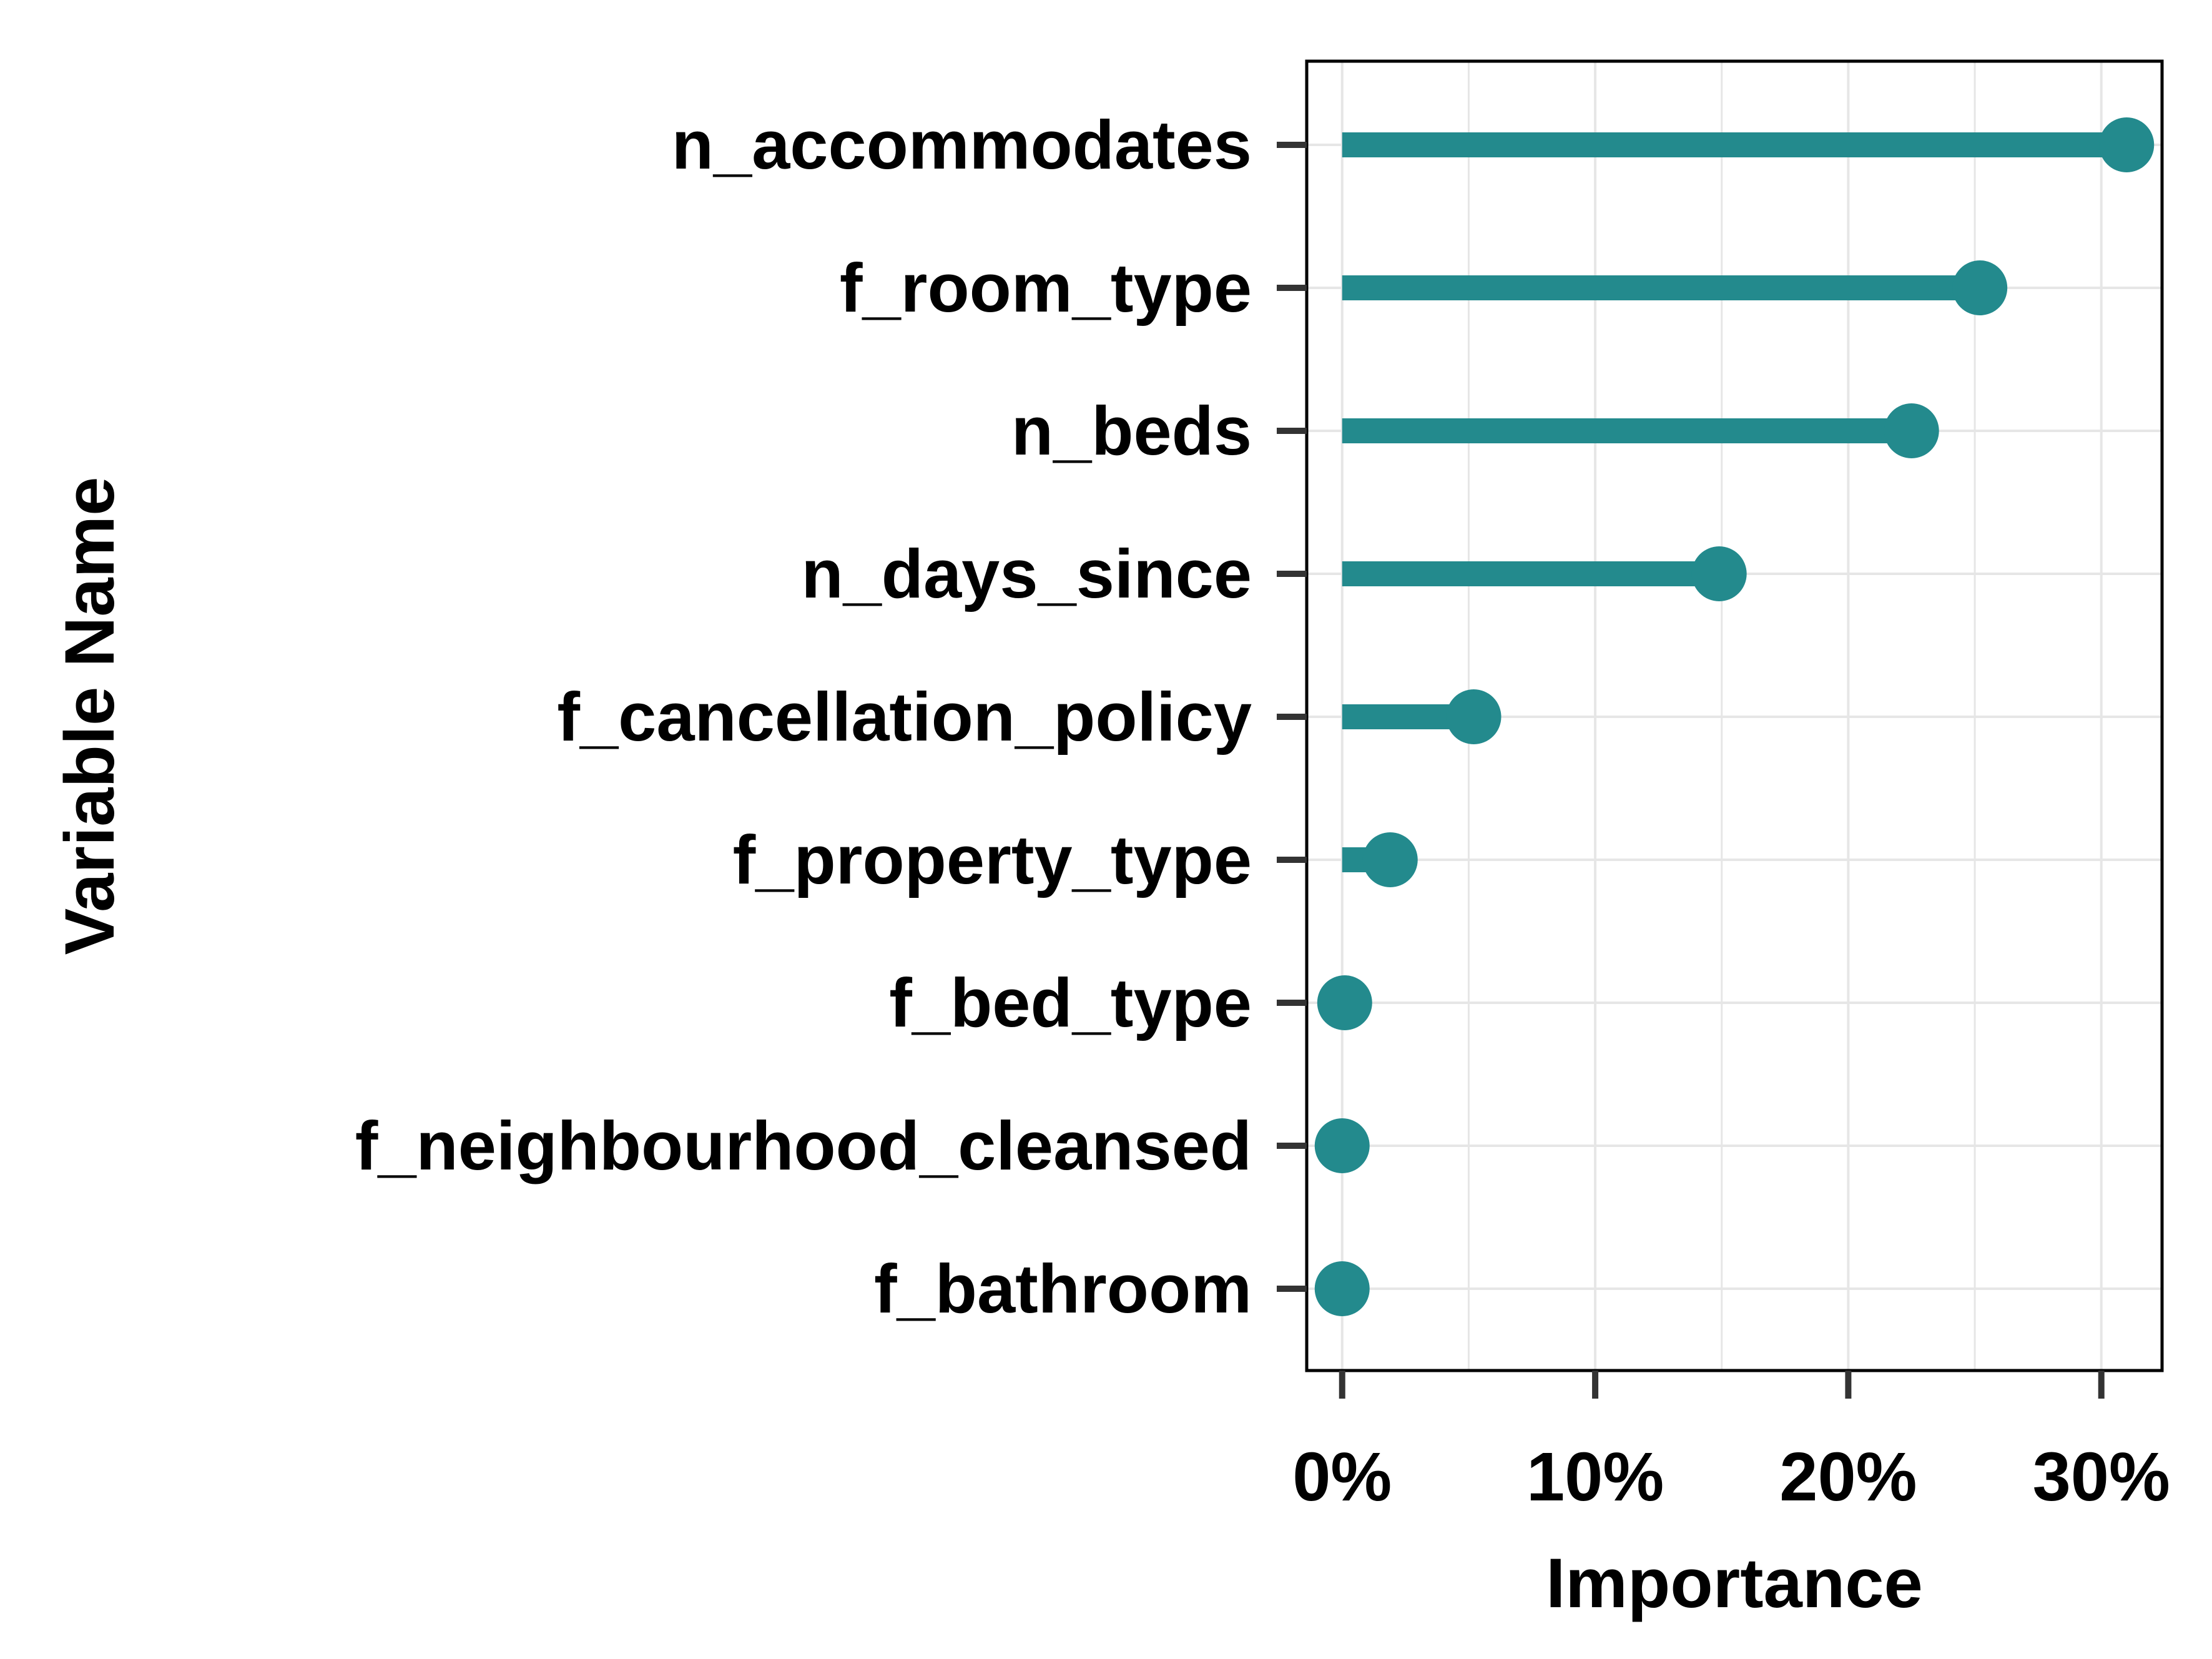 The height and width of the screenshot is (1659, 2212). What do you see at coordinates (1070, 1003) in the screenshot?
I see `y-tick-label: f_bed_type` at bounding box center [1070, 1003].